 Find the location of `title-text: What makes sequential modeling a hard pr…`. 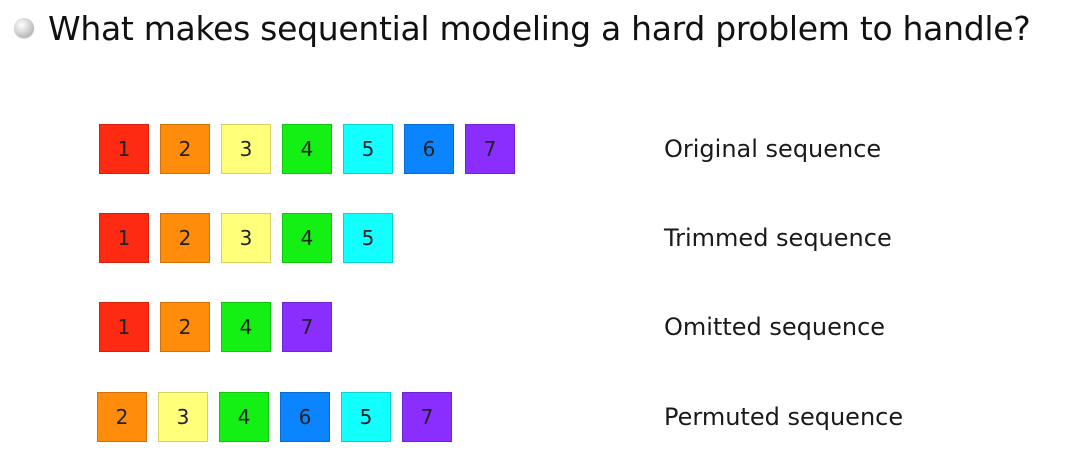

title-text: What makes sequential modeling a hard pr… is located at coordinates (539, 28).